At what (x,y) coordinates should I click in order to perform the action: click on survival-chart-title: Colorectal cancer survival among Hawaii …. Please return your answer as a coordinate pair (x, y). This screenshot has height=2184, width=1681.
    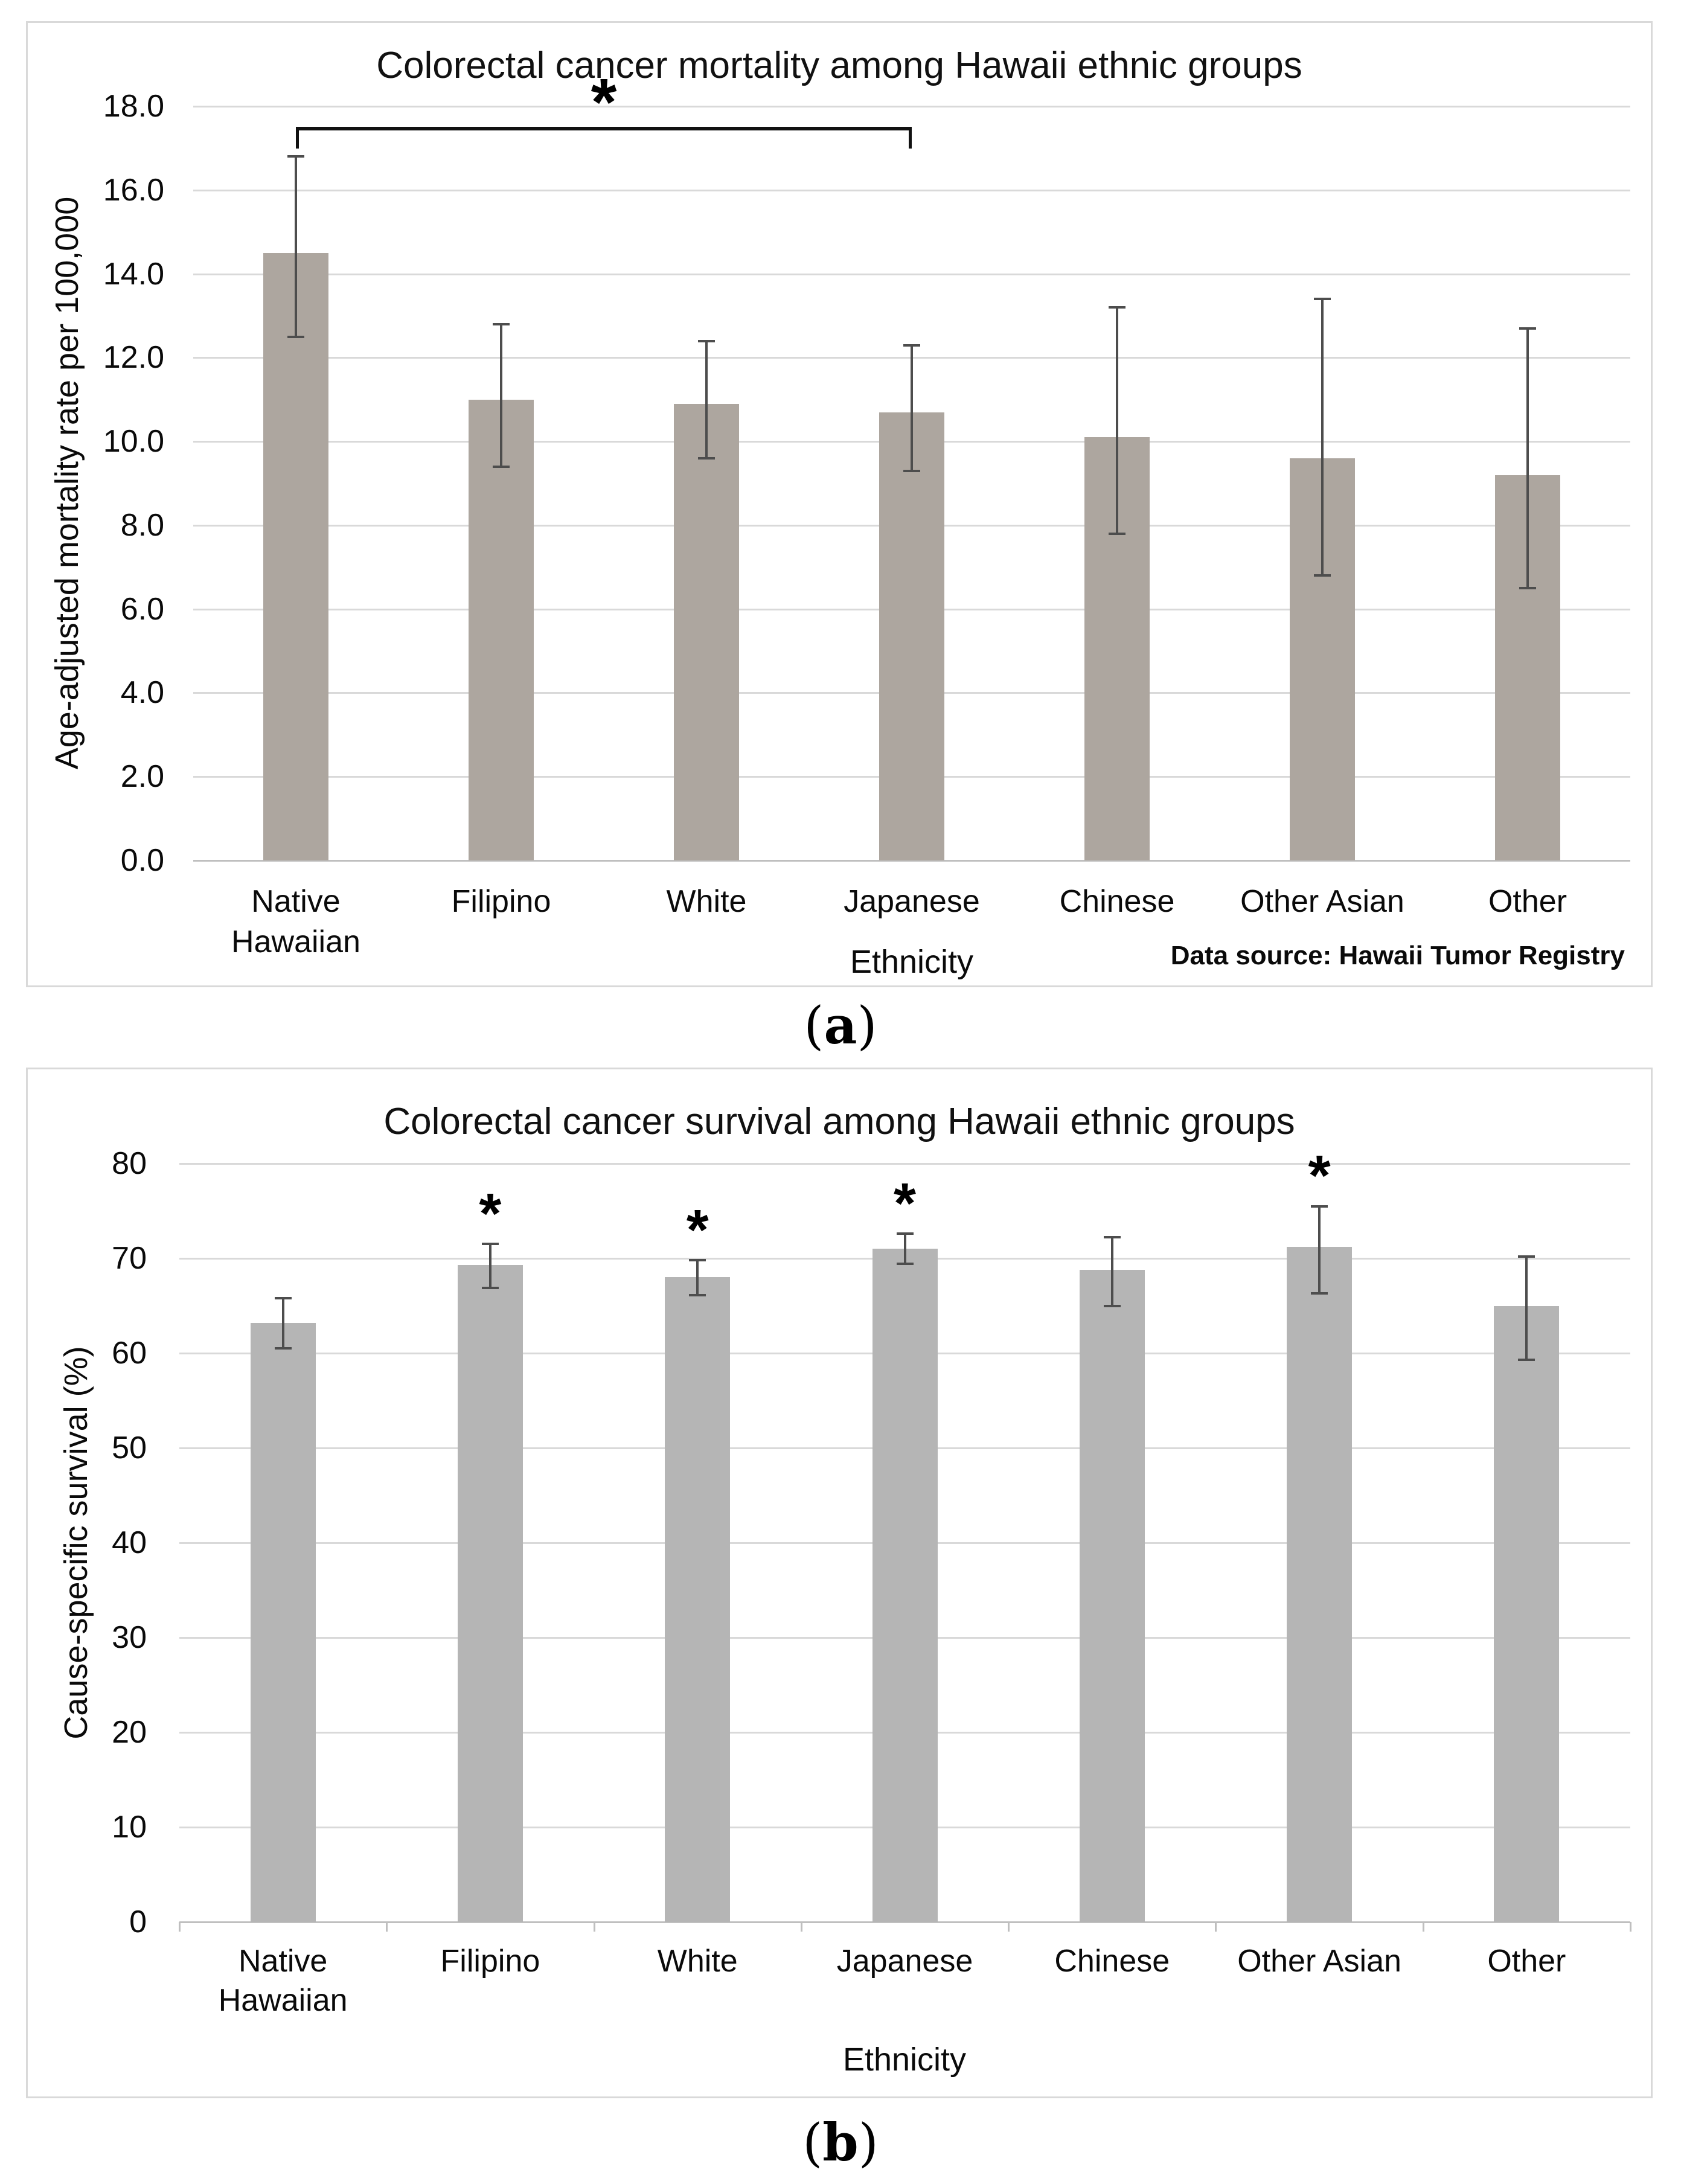
    Looking at the image, I should click on (839, 1121).